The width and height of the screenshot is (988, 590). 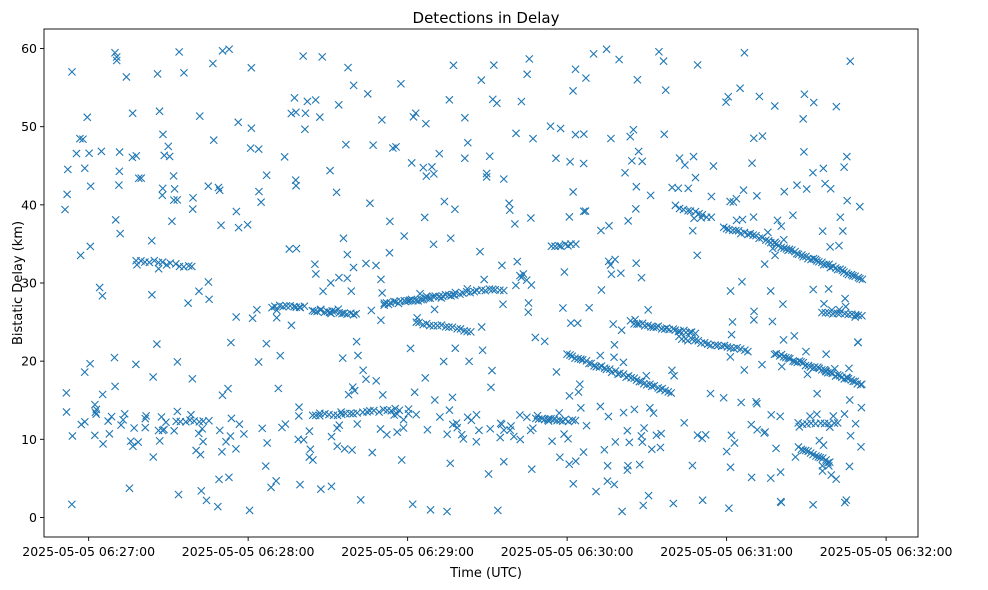 What do you see at coordinates (33, 517) in the screenshot?
I see `y-tick-label: 0` at bounding box center [33, 517].